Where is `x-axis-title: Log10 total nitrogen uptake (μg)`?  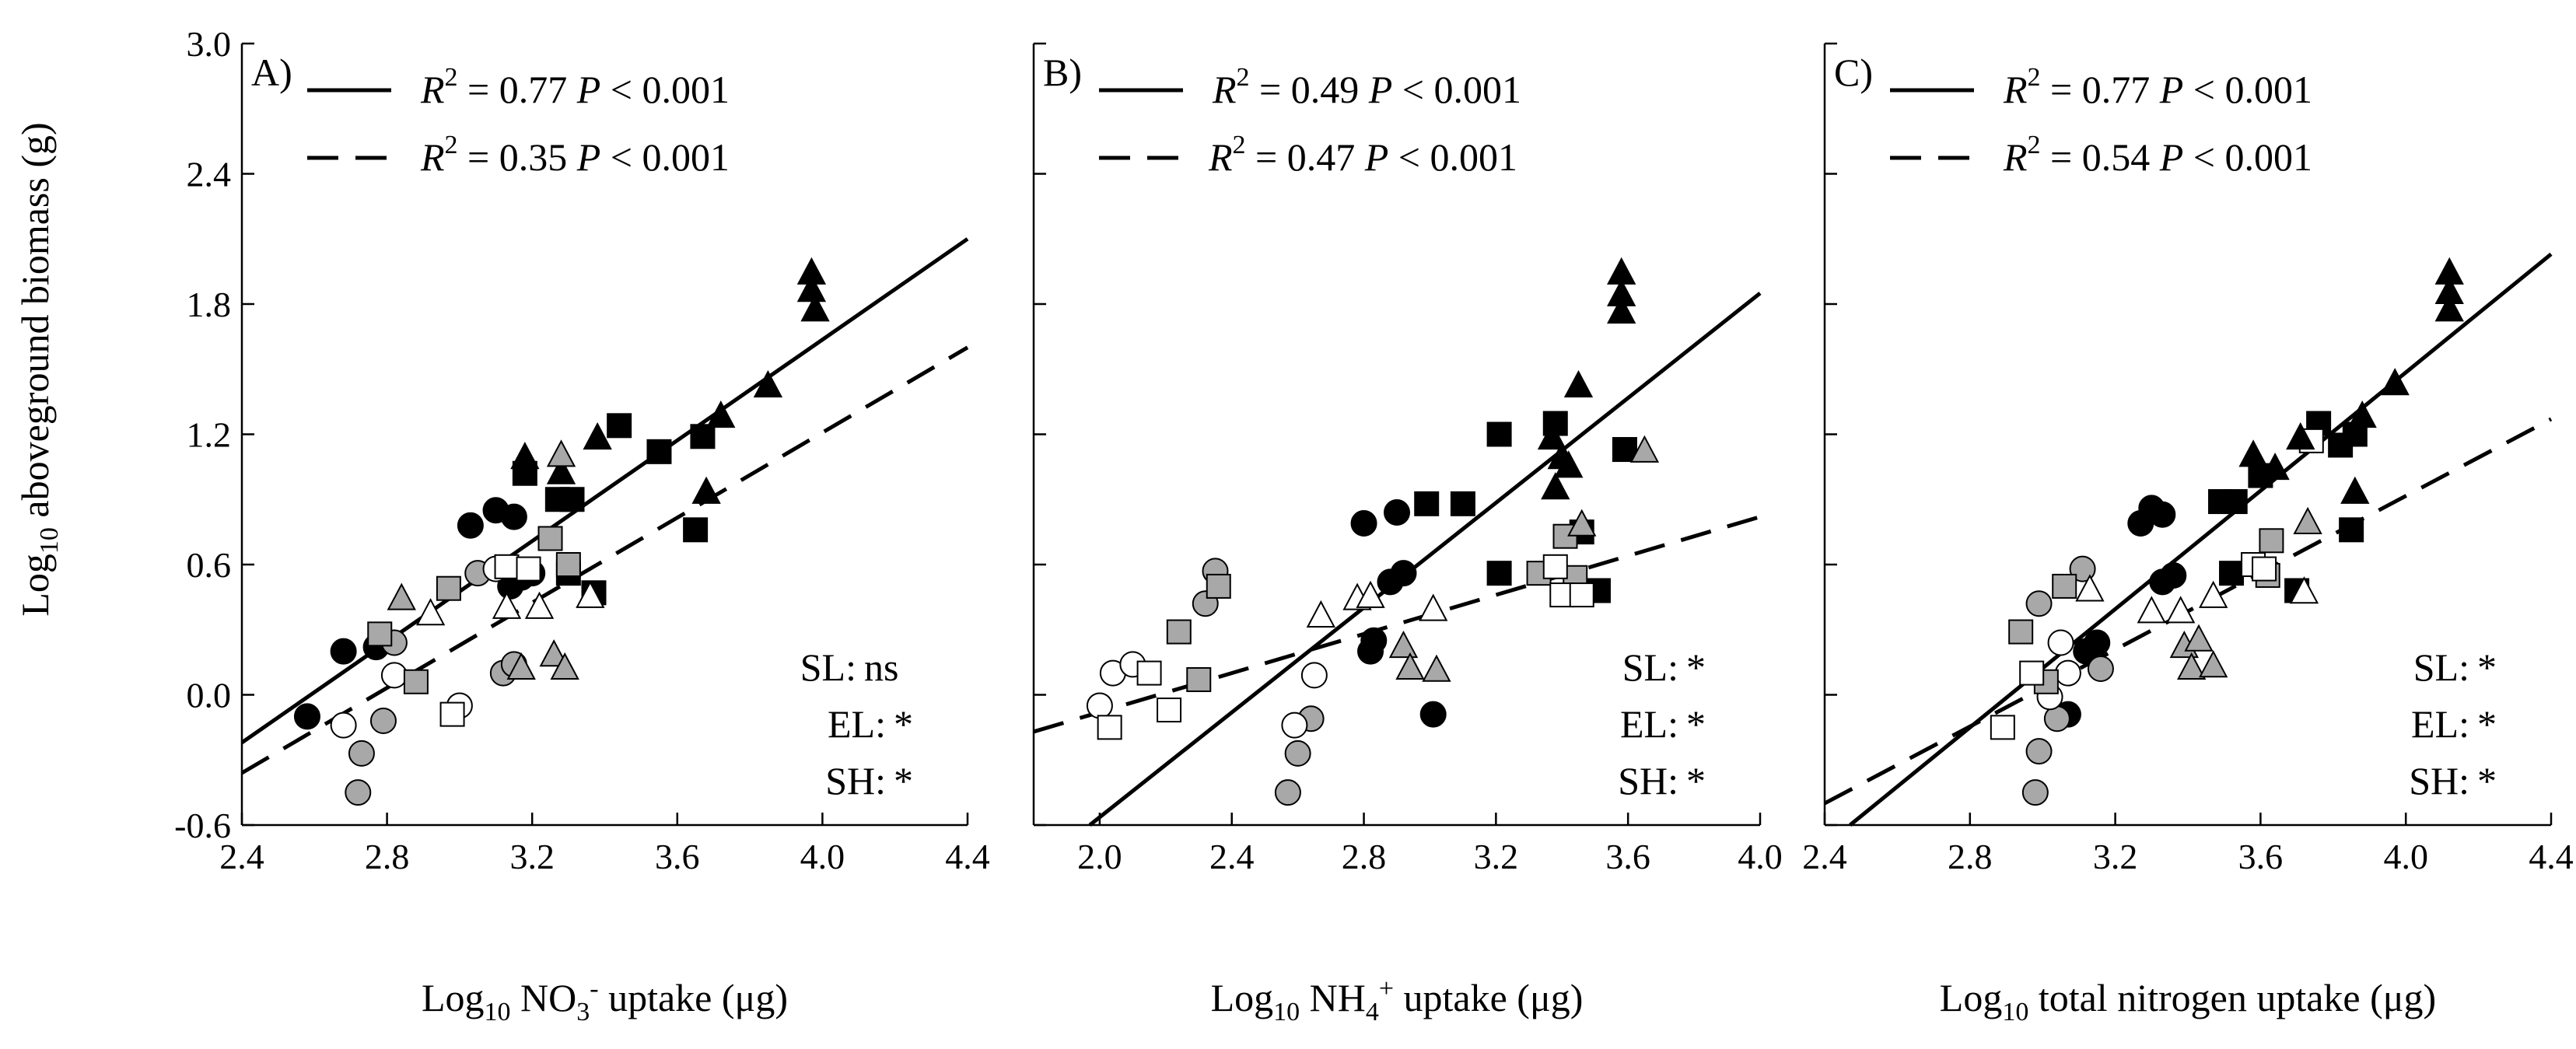 x-axis-title: Log10 total nitrogen uptake (μg) is located at coordinates (2188, 1001).